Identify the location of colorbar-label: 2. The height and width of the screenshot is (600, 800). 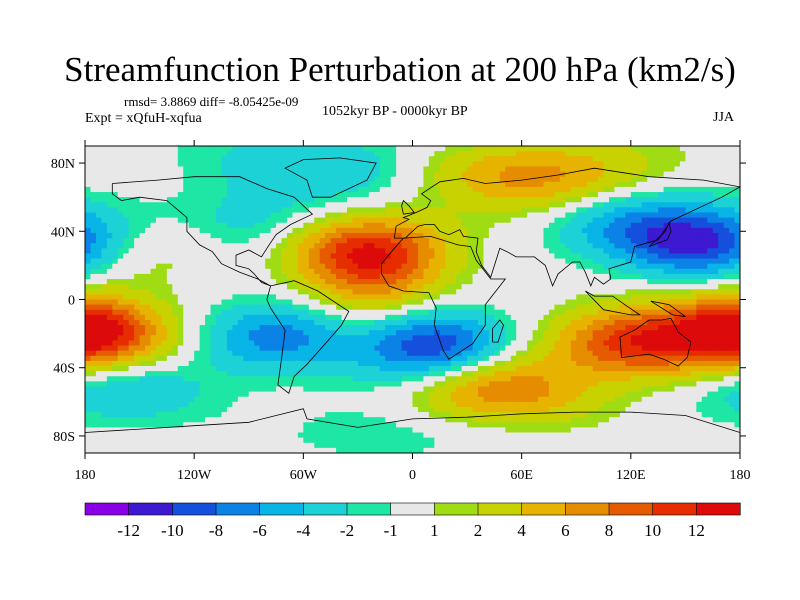
(478, 530).